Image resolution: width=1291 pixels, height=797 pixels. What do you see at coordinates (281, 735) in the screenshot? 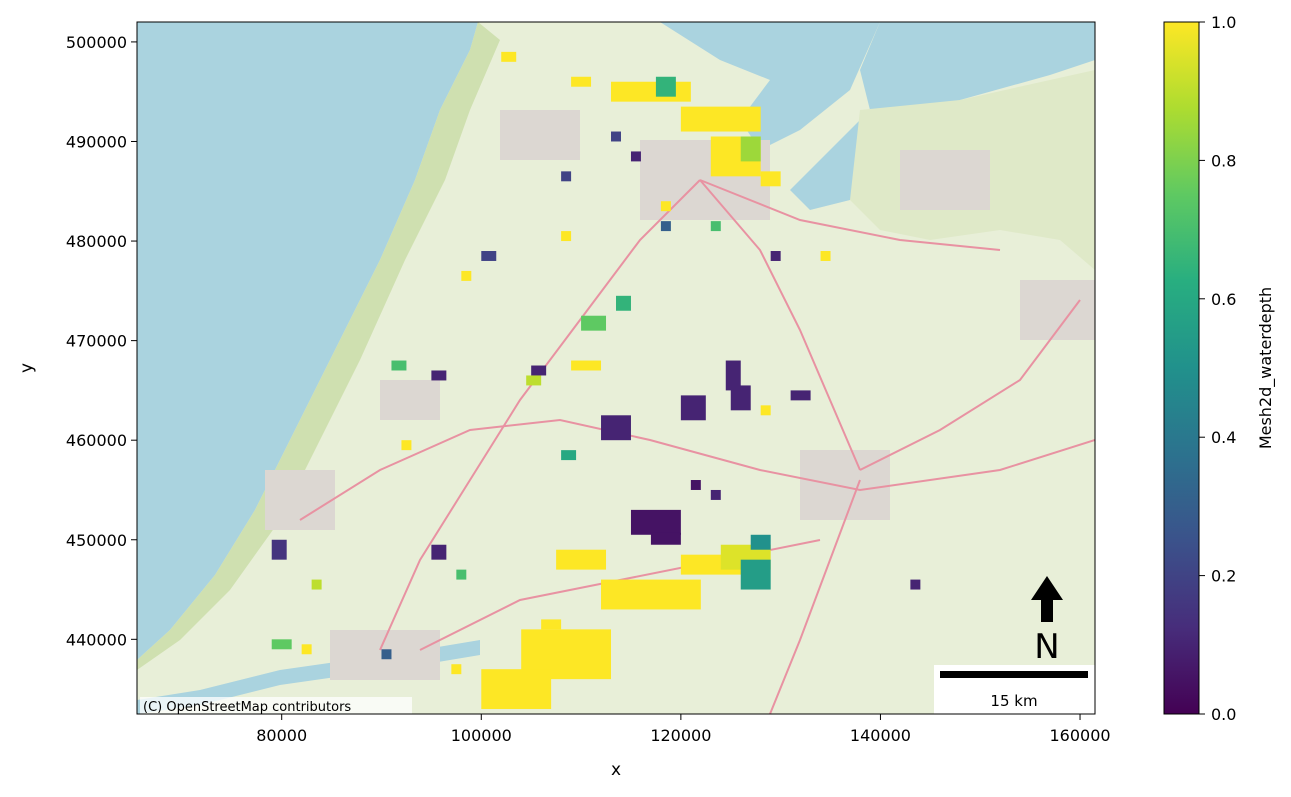
I see `x-tick-label: 80000` at bounding box center [281, 735].